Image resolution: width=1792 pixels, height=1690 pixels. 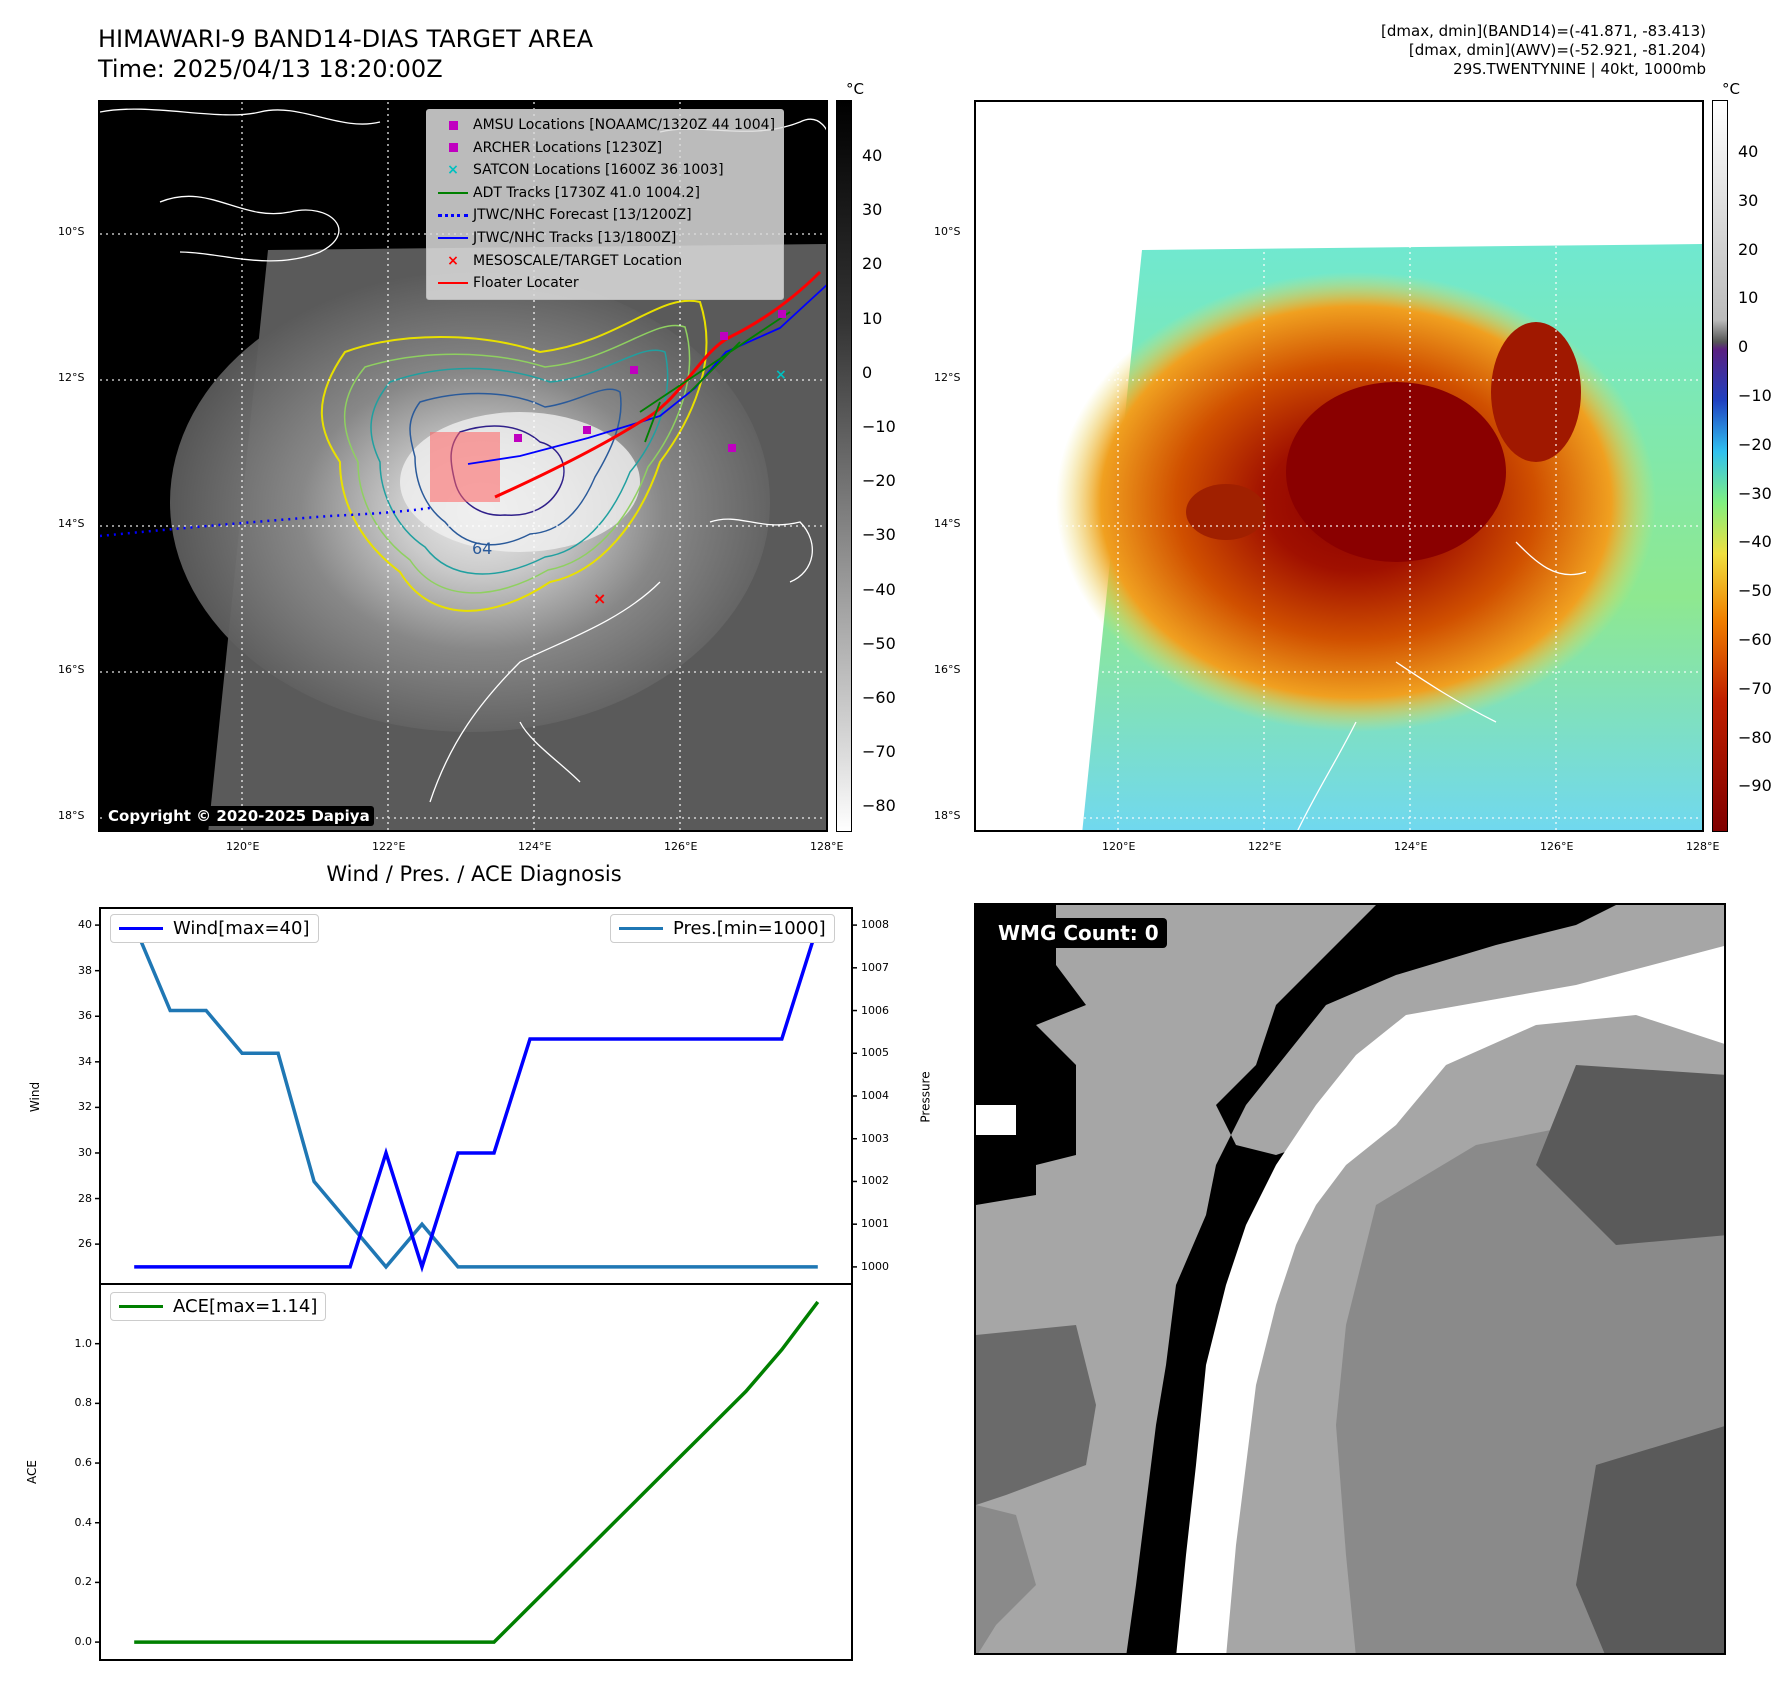 I want to click on lon-label: 120°E, so click(x=243, y=846).